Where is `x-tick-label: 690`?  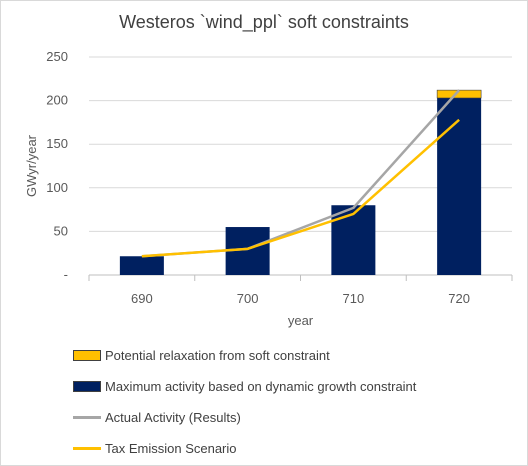
x-tick-label: 690 is located at coordinates (142, 298).